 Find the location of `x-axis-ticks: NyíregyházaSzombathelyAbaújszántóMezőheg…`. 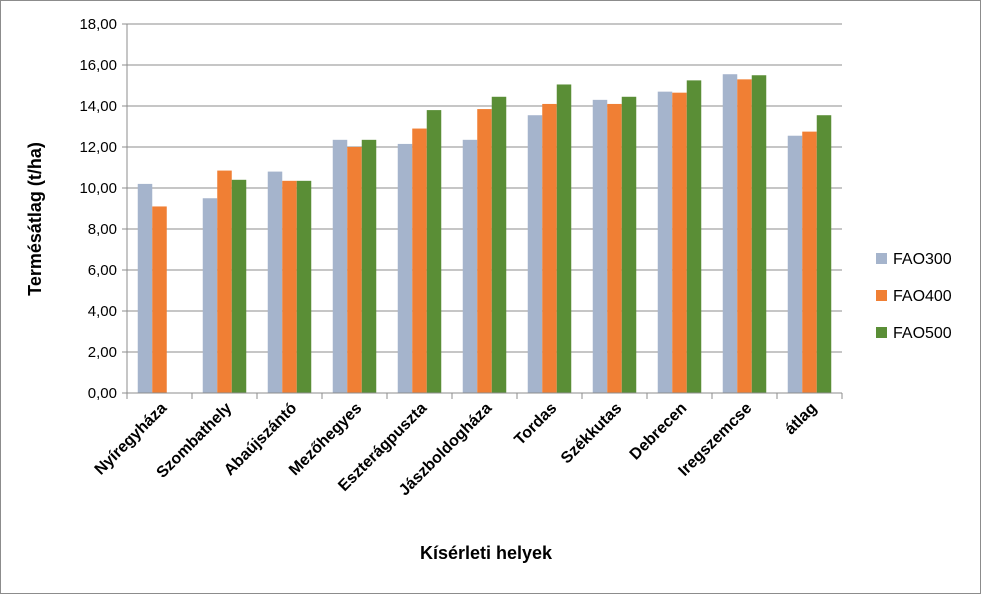

x-axis-ticks: NyíregyházaSzombathelyAbaújszántóMezőheg… is located at coordinates (467, 446).